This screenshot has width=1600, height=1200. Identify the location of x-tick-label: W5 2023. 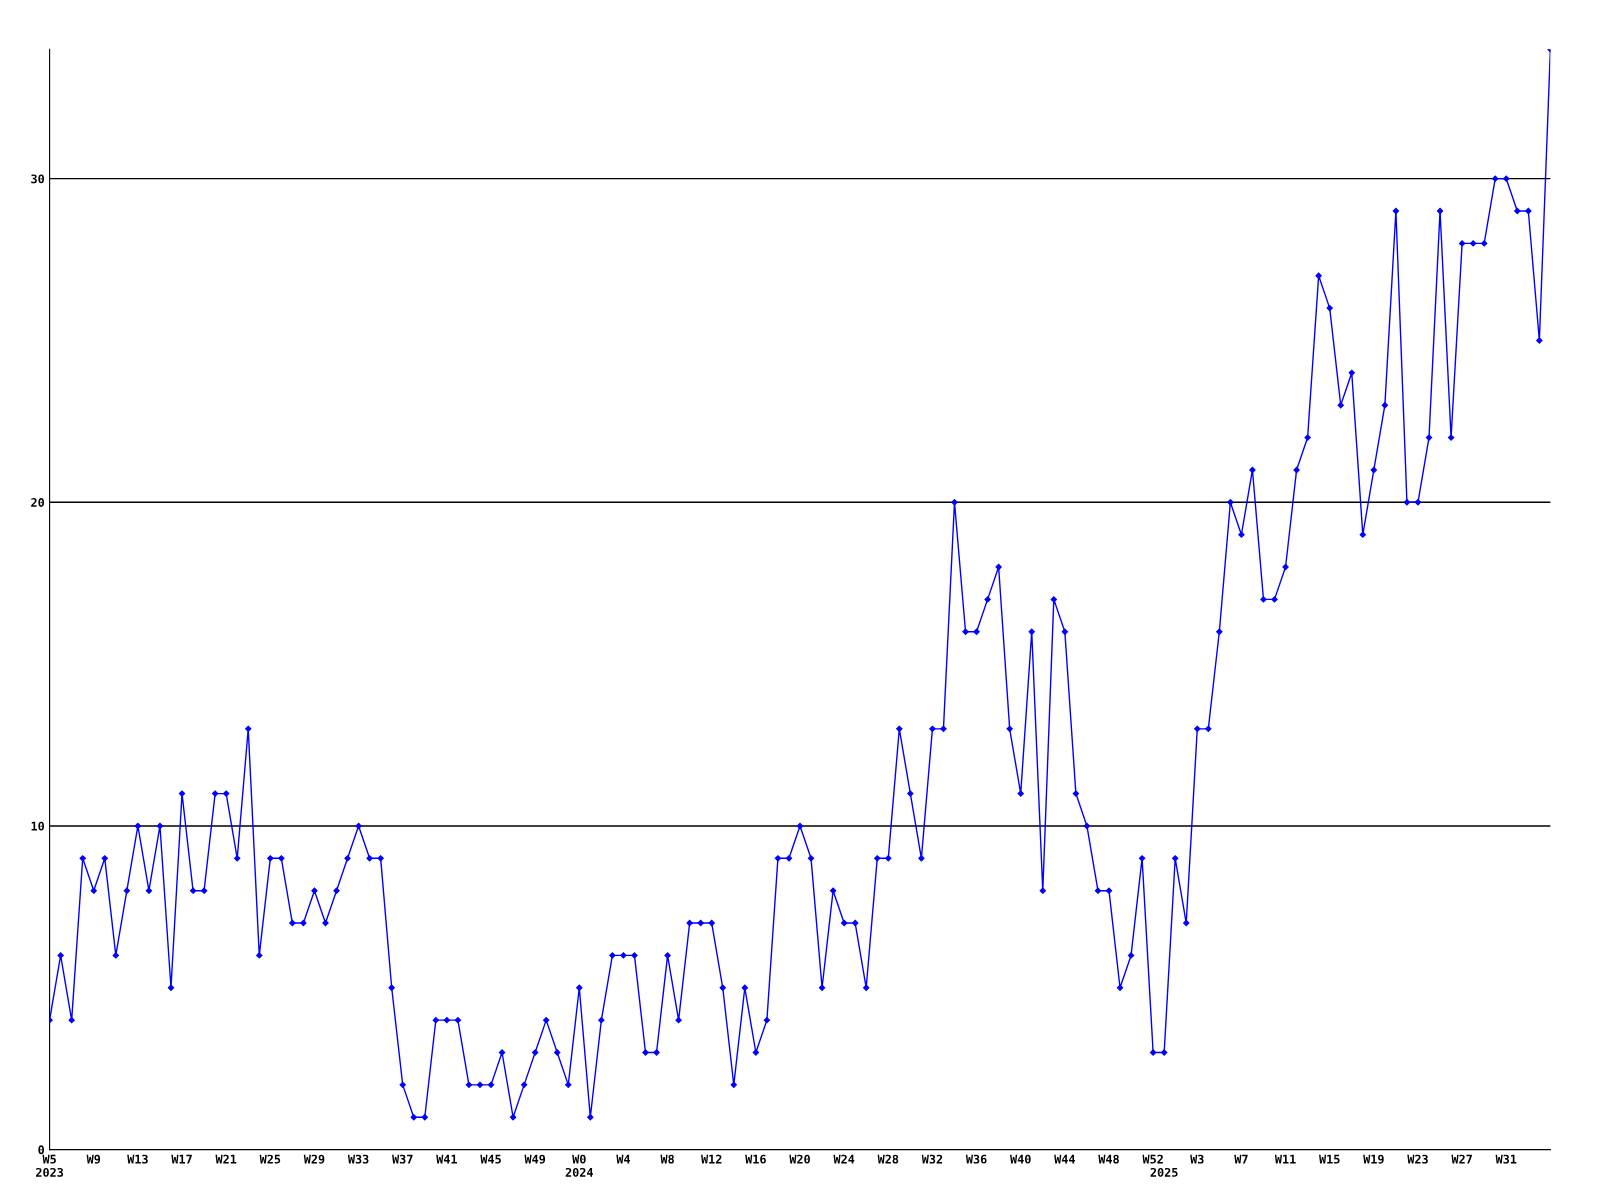
(50, 1165).